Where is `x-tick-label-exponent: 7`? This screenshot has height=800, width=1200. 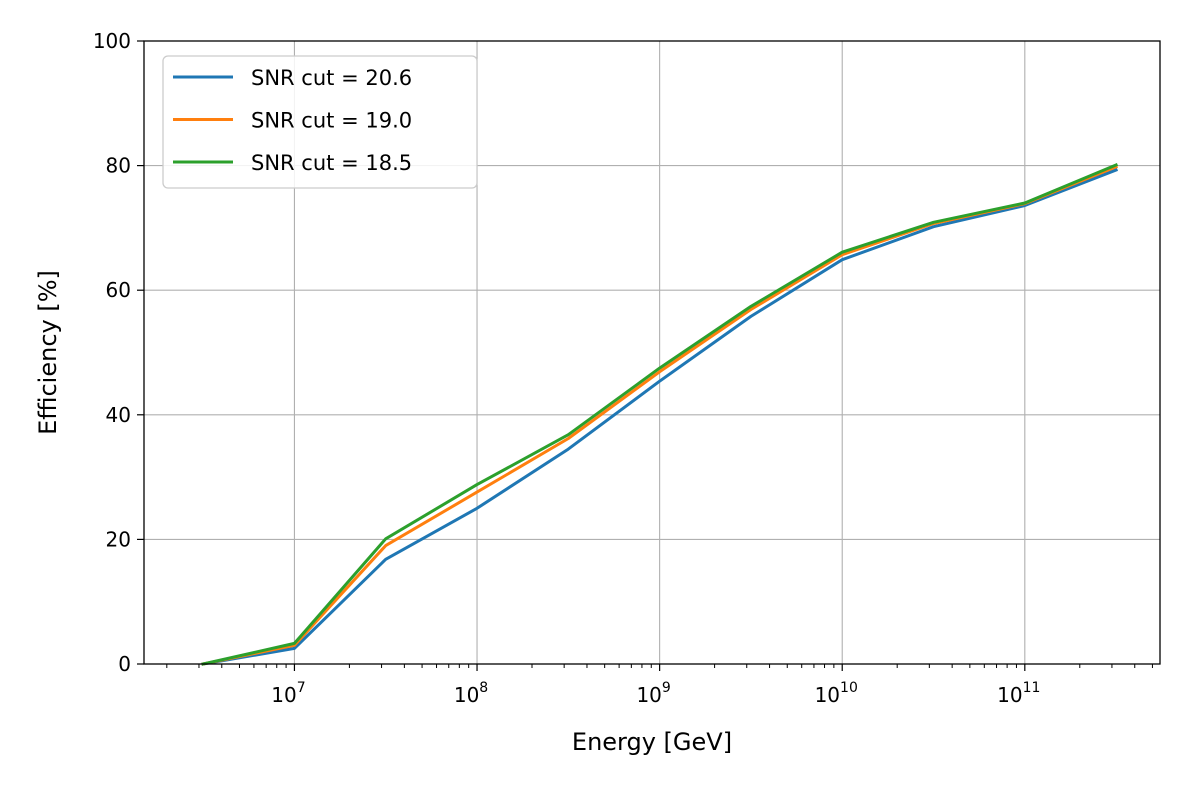
x-tick-label-exponent: 7 is located at coordinates (301, 688).